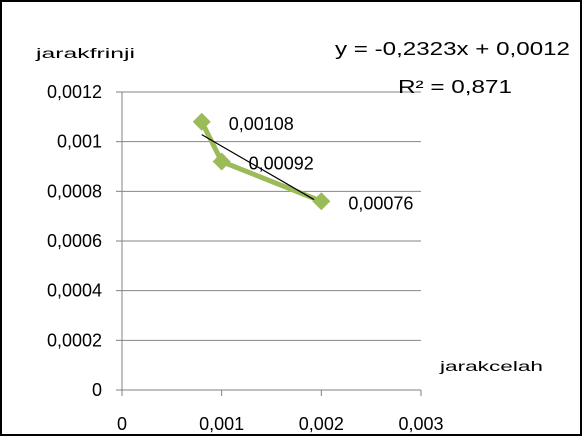 This screenshot has width=586, height=439. I want to click on trendline-equation: y = -0,2323x + 0,0012, so click(452, 49).